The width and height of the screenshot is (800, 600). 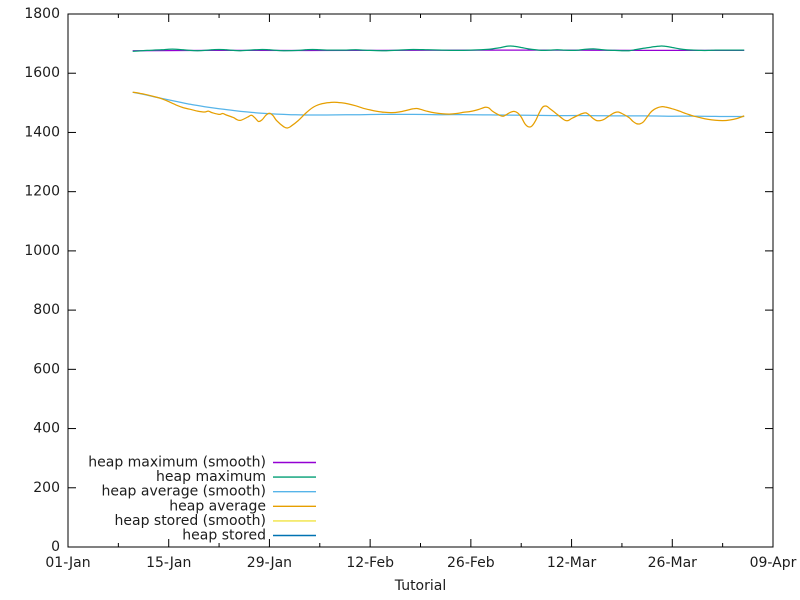 What do you see at coordinates (471, 563) in the screenshot?
I see `x-tick-label: 26-Feb` at bounding box center [471, 563].